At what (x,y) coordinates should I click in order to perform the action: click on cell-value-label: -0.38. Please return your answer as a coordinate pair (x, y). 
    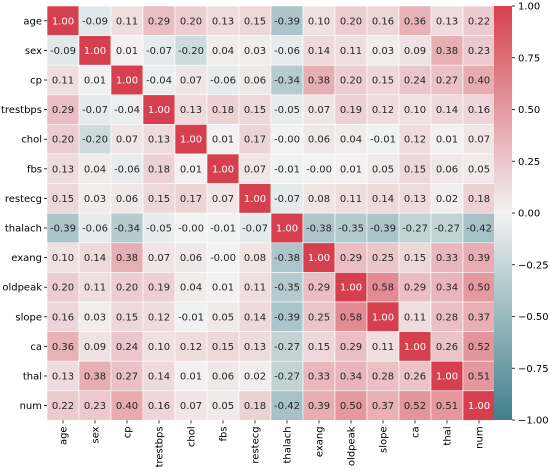
    Looking at the image, I should click on (287, 258).